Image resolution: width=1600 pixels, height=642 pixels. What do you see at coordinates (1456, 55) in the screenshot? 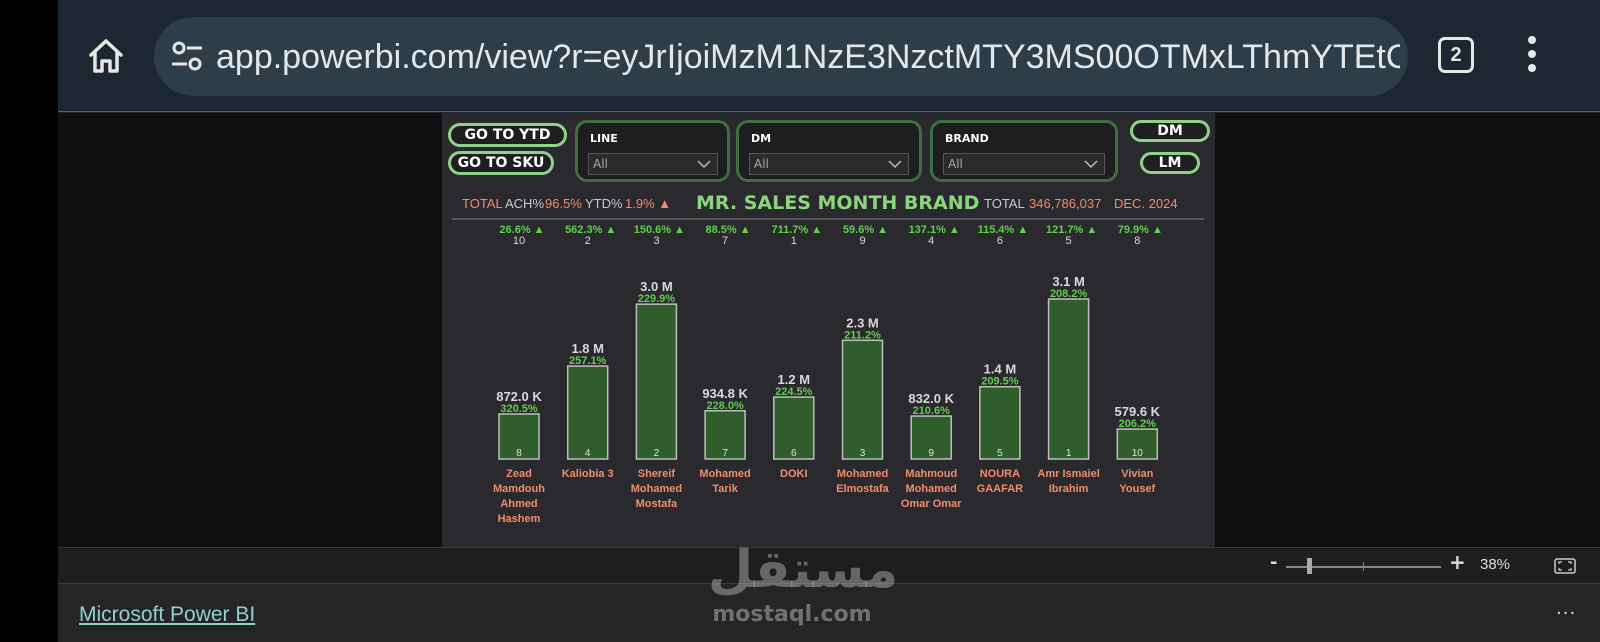
I see `tab-switcher-button: 2` at bounding box center [1456, 55].